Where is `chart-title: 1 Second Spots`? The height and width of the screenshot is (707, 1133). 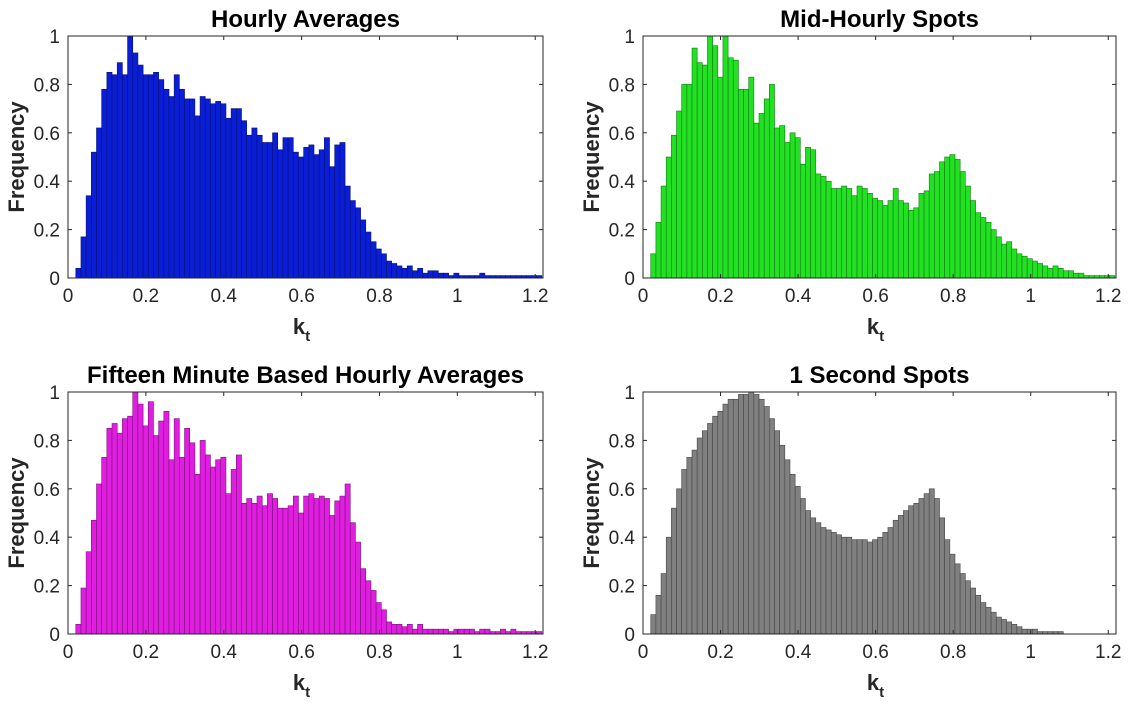 chart-title: 1 Second Spots is located at coordinates (879, 375).